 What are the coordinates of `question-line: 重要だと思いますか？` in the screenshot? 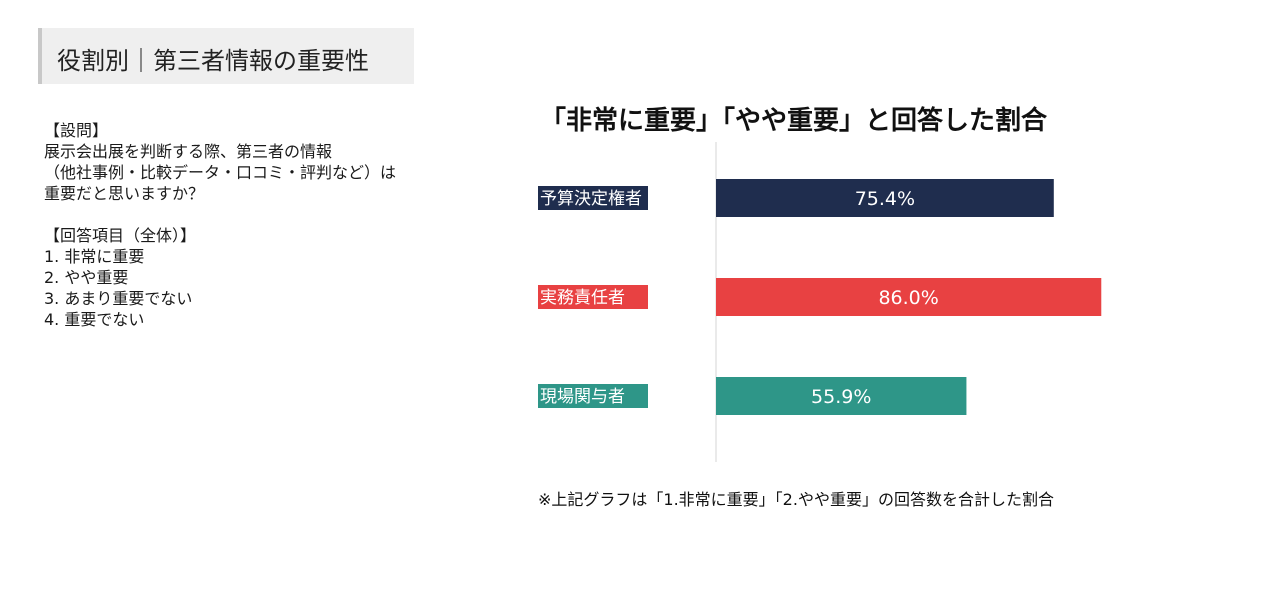 It's located at (124, 193).